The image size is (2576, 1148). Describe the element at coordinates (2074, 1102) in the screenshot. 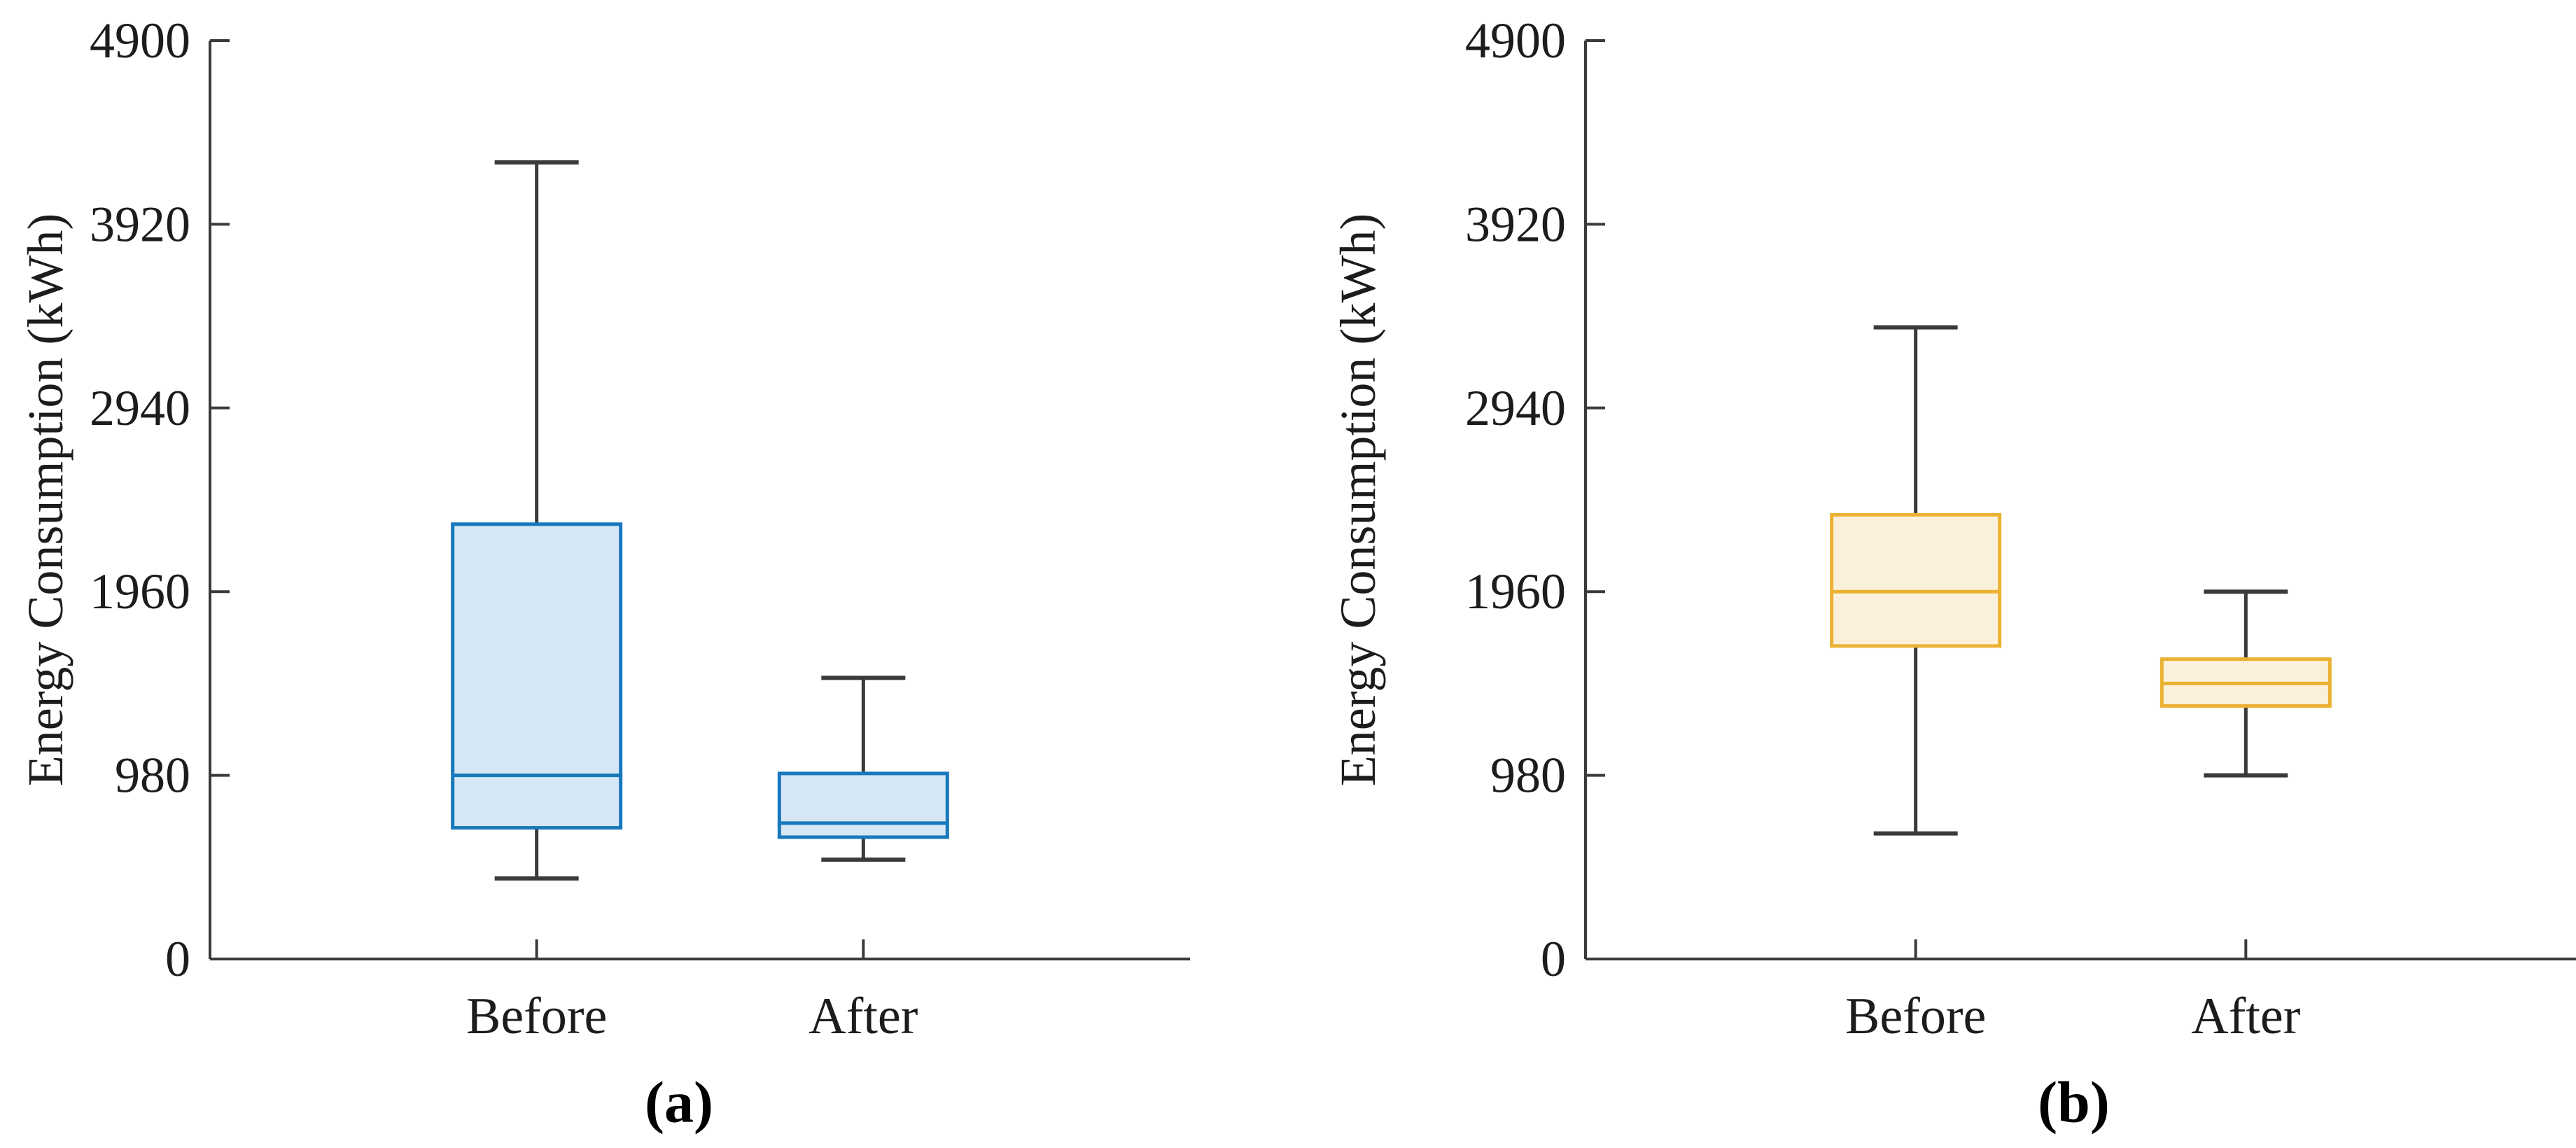

I see `panel-caption: (b)` at that location.